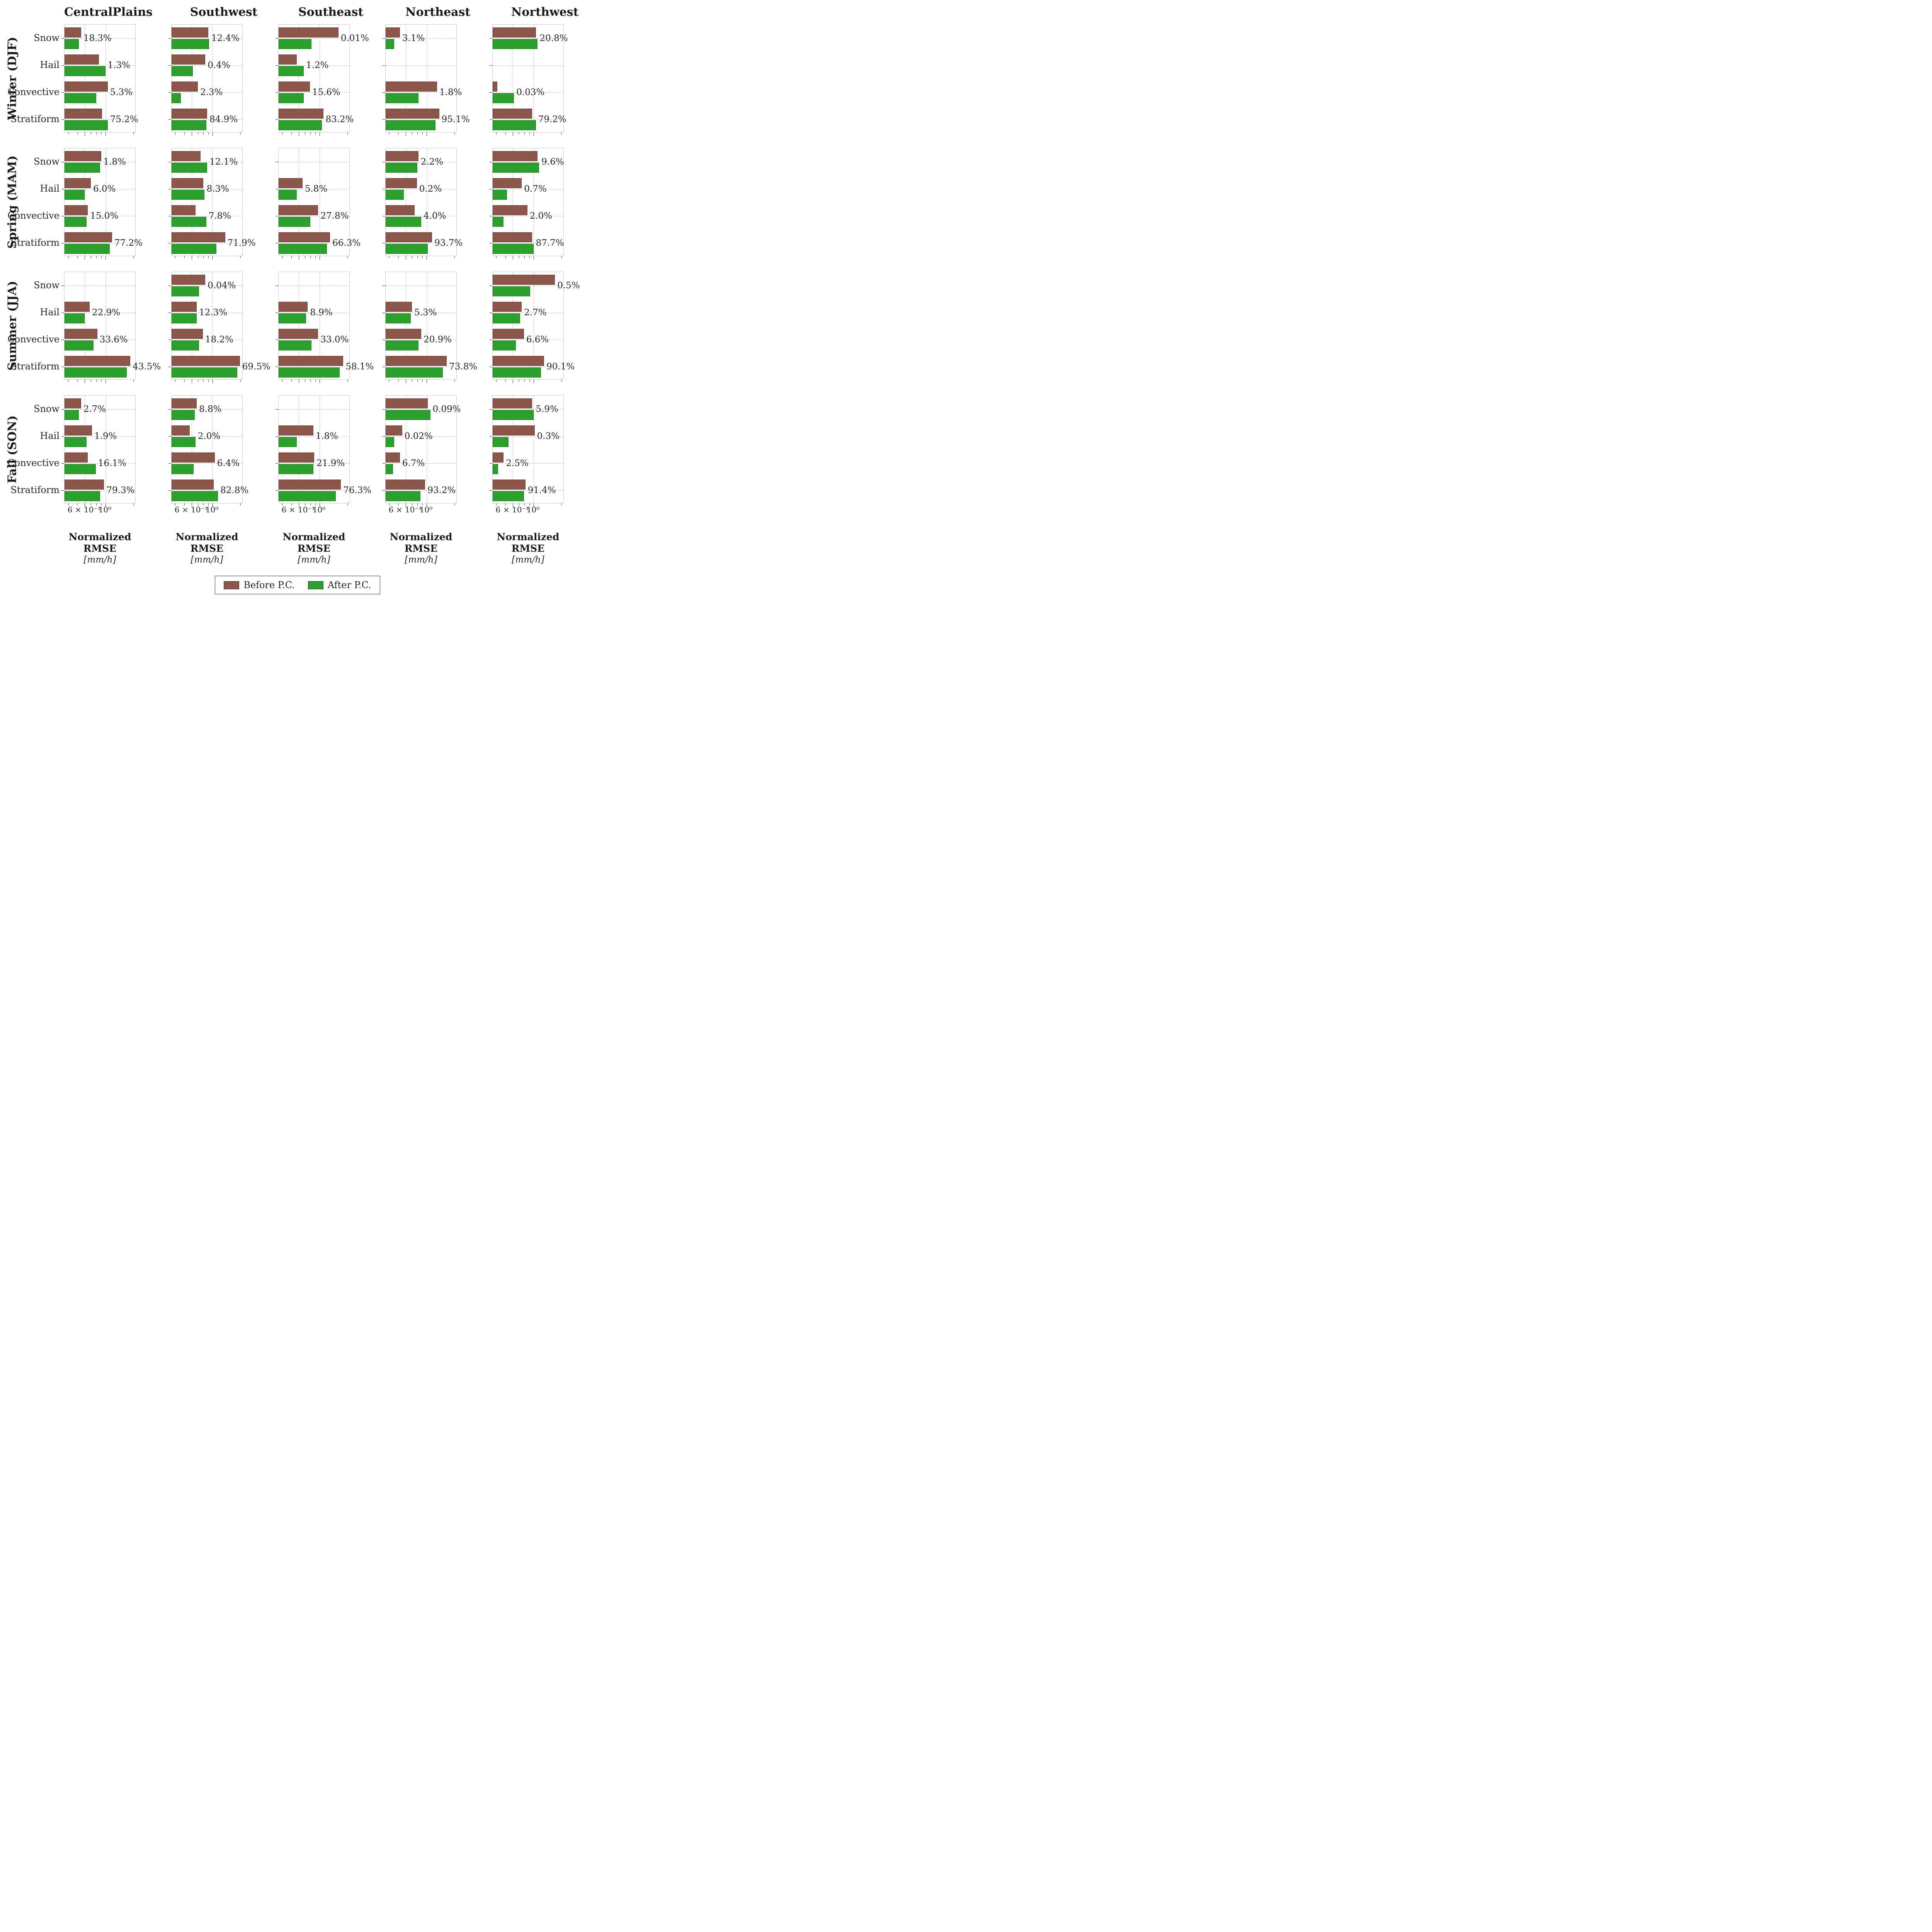 The image size is (1932, 1932). What do you see at coordinates (545, 12) in the screenshot?
I see `region-title: Northwest` at bounding box center [545, 12].